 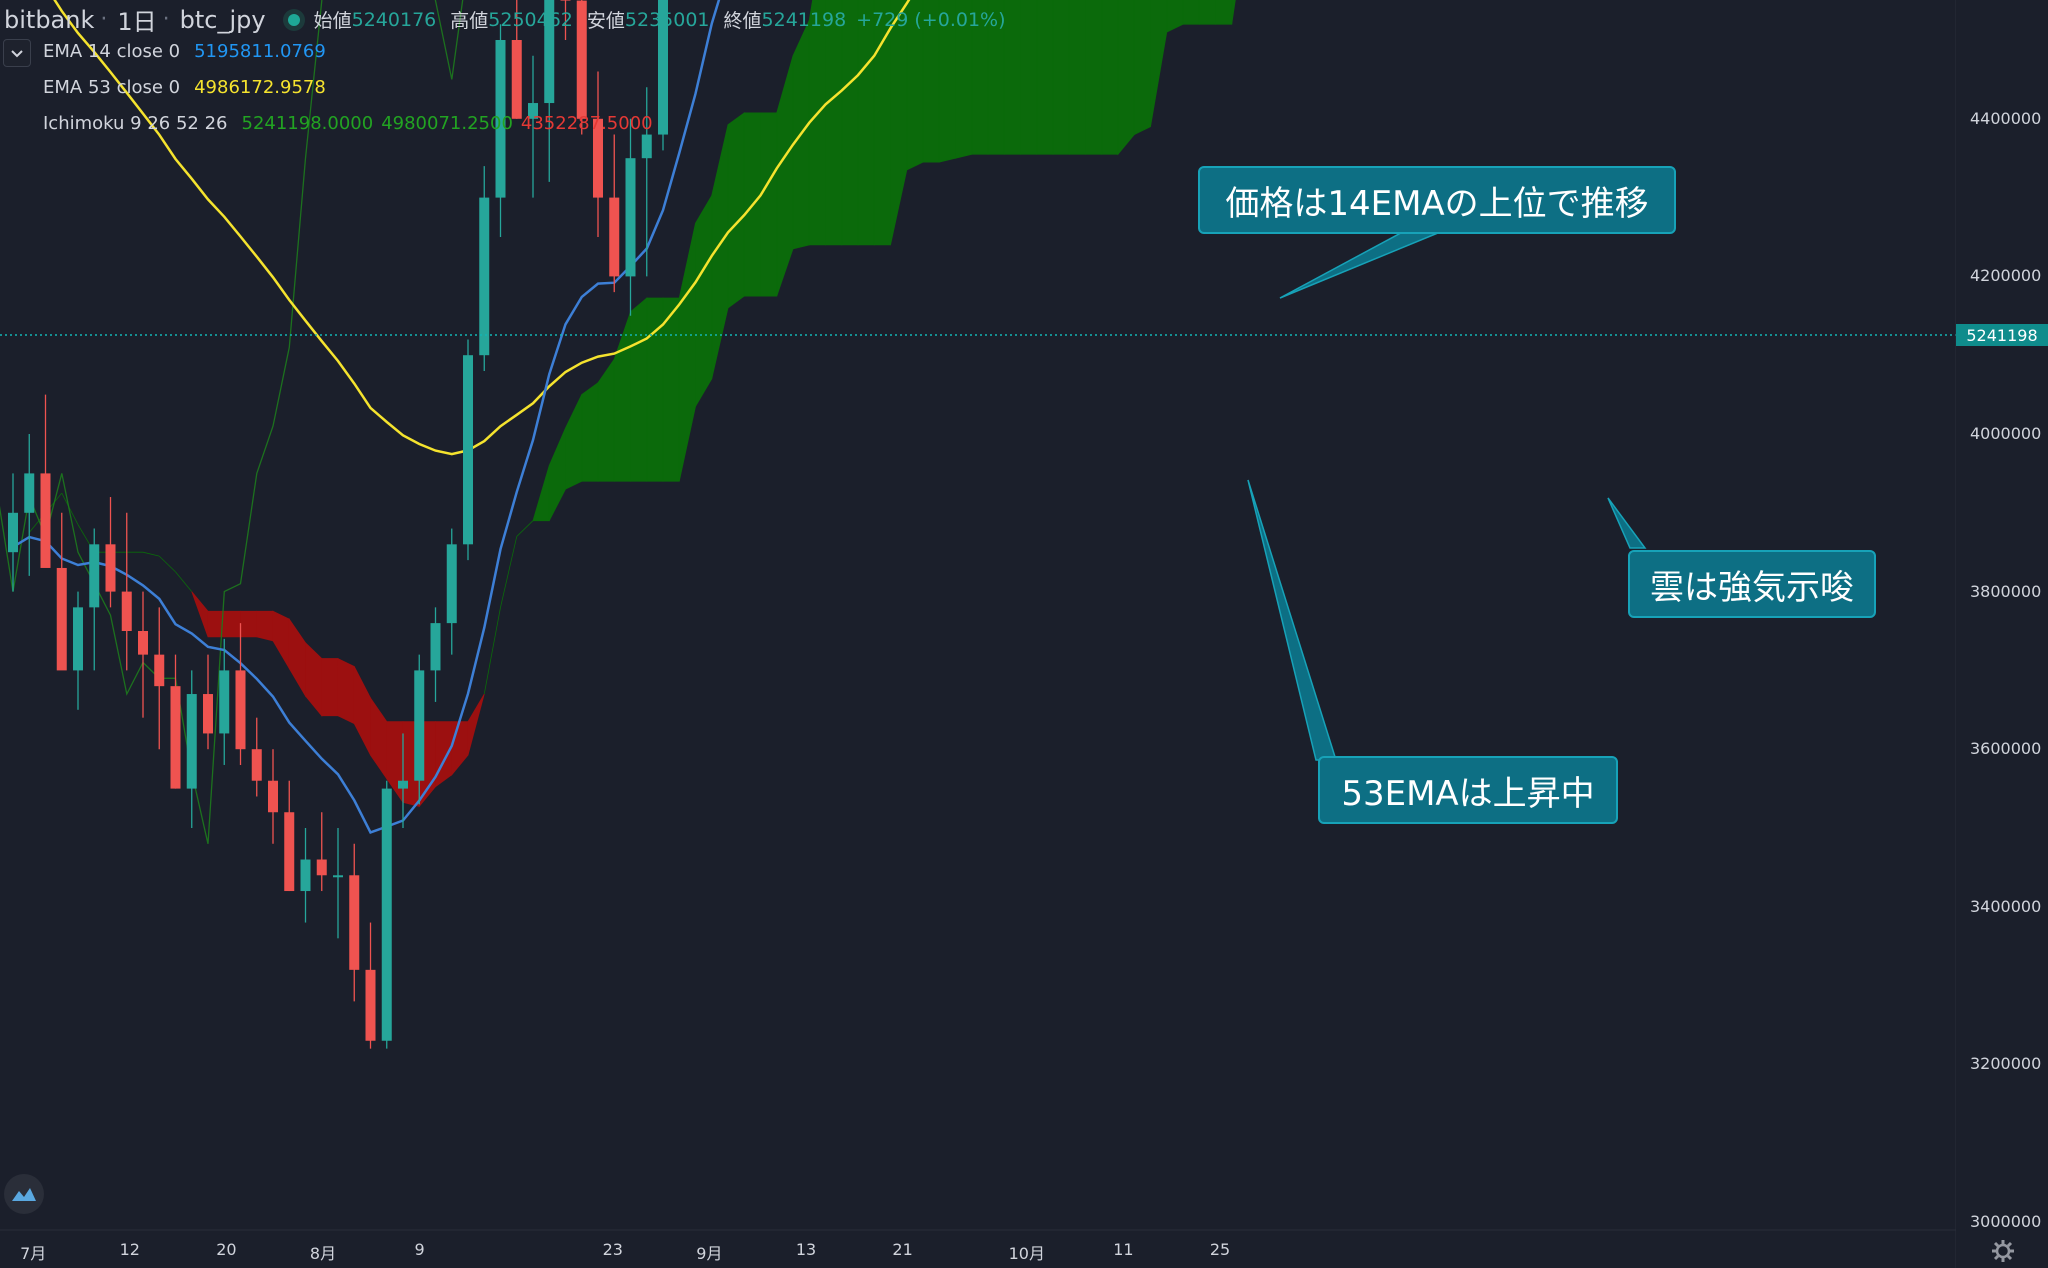 What do you see at coordinates (137, 22) in the screenshot?
I see `interval-label: 1日` at bounding box center [137, 22].